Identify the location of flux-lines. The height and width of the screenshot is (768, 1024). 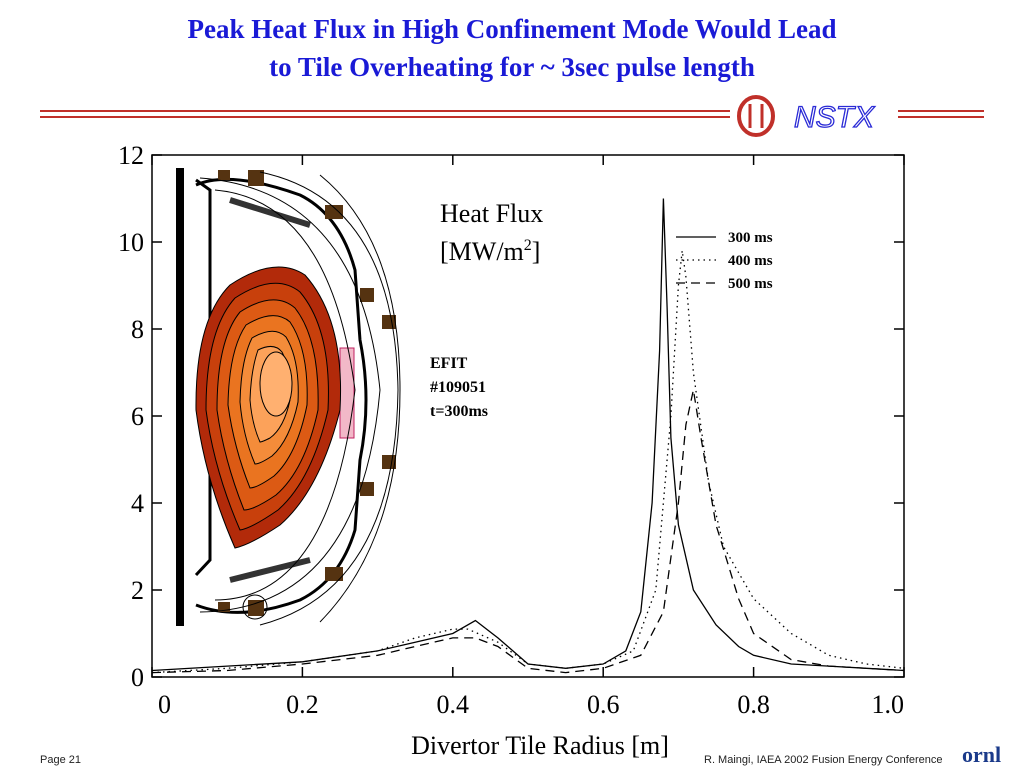
(300, 398).